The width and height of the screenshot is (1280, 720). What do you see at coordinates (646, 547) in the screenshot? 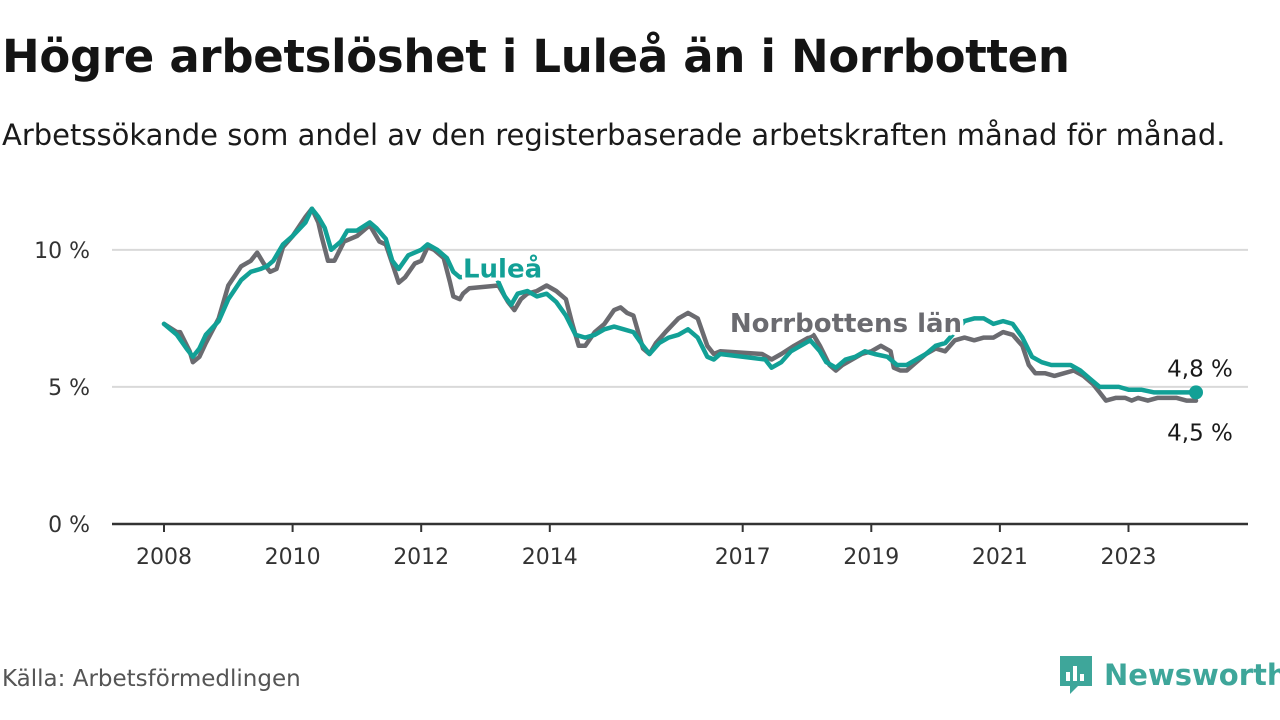
I see `x-axis-ticks: 2008 2010 2012 2014 2017 2019 2021 2023` at bounding box center [646, 547].